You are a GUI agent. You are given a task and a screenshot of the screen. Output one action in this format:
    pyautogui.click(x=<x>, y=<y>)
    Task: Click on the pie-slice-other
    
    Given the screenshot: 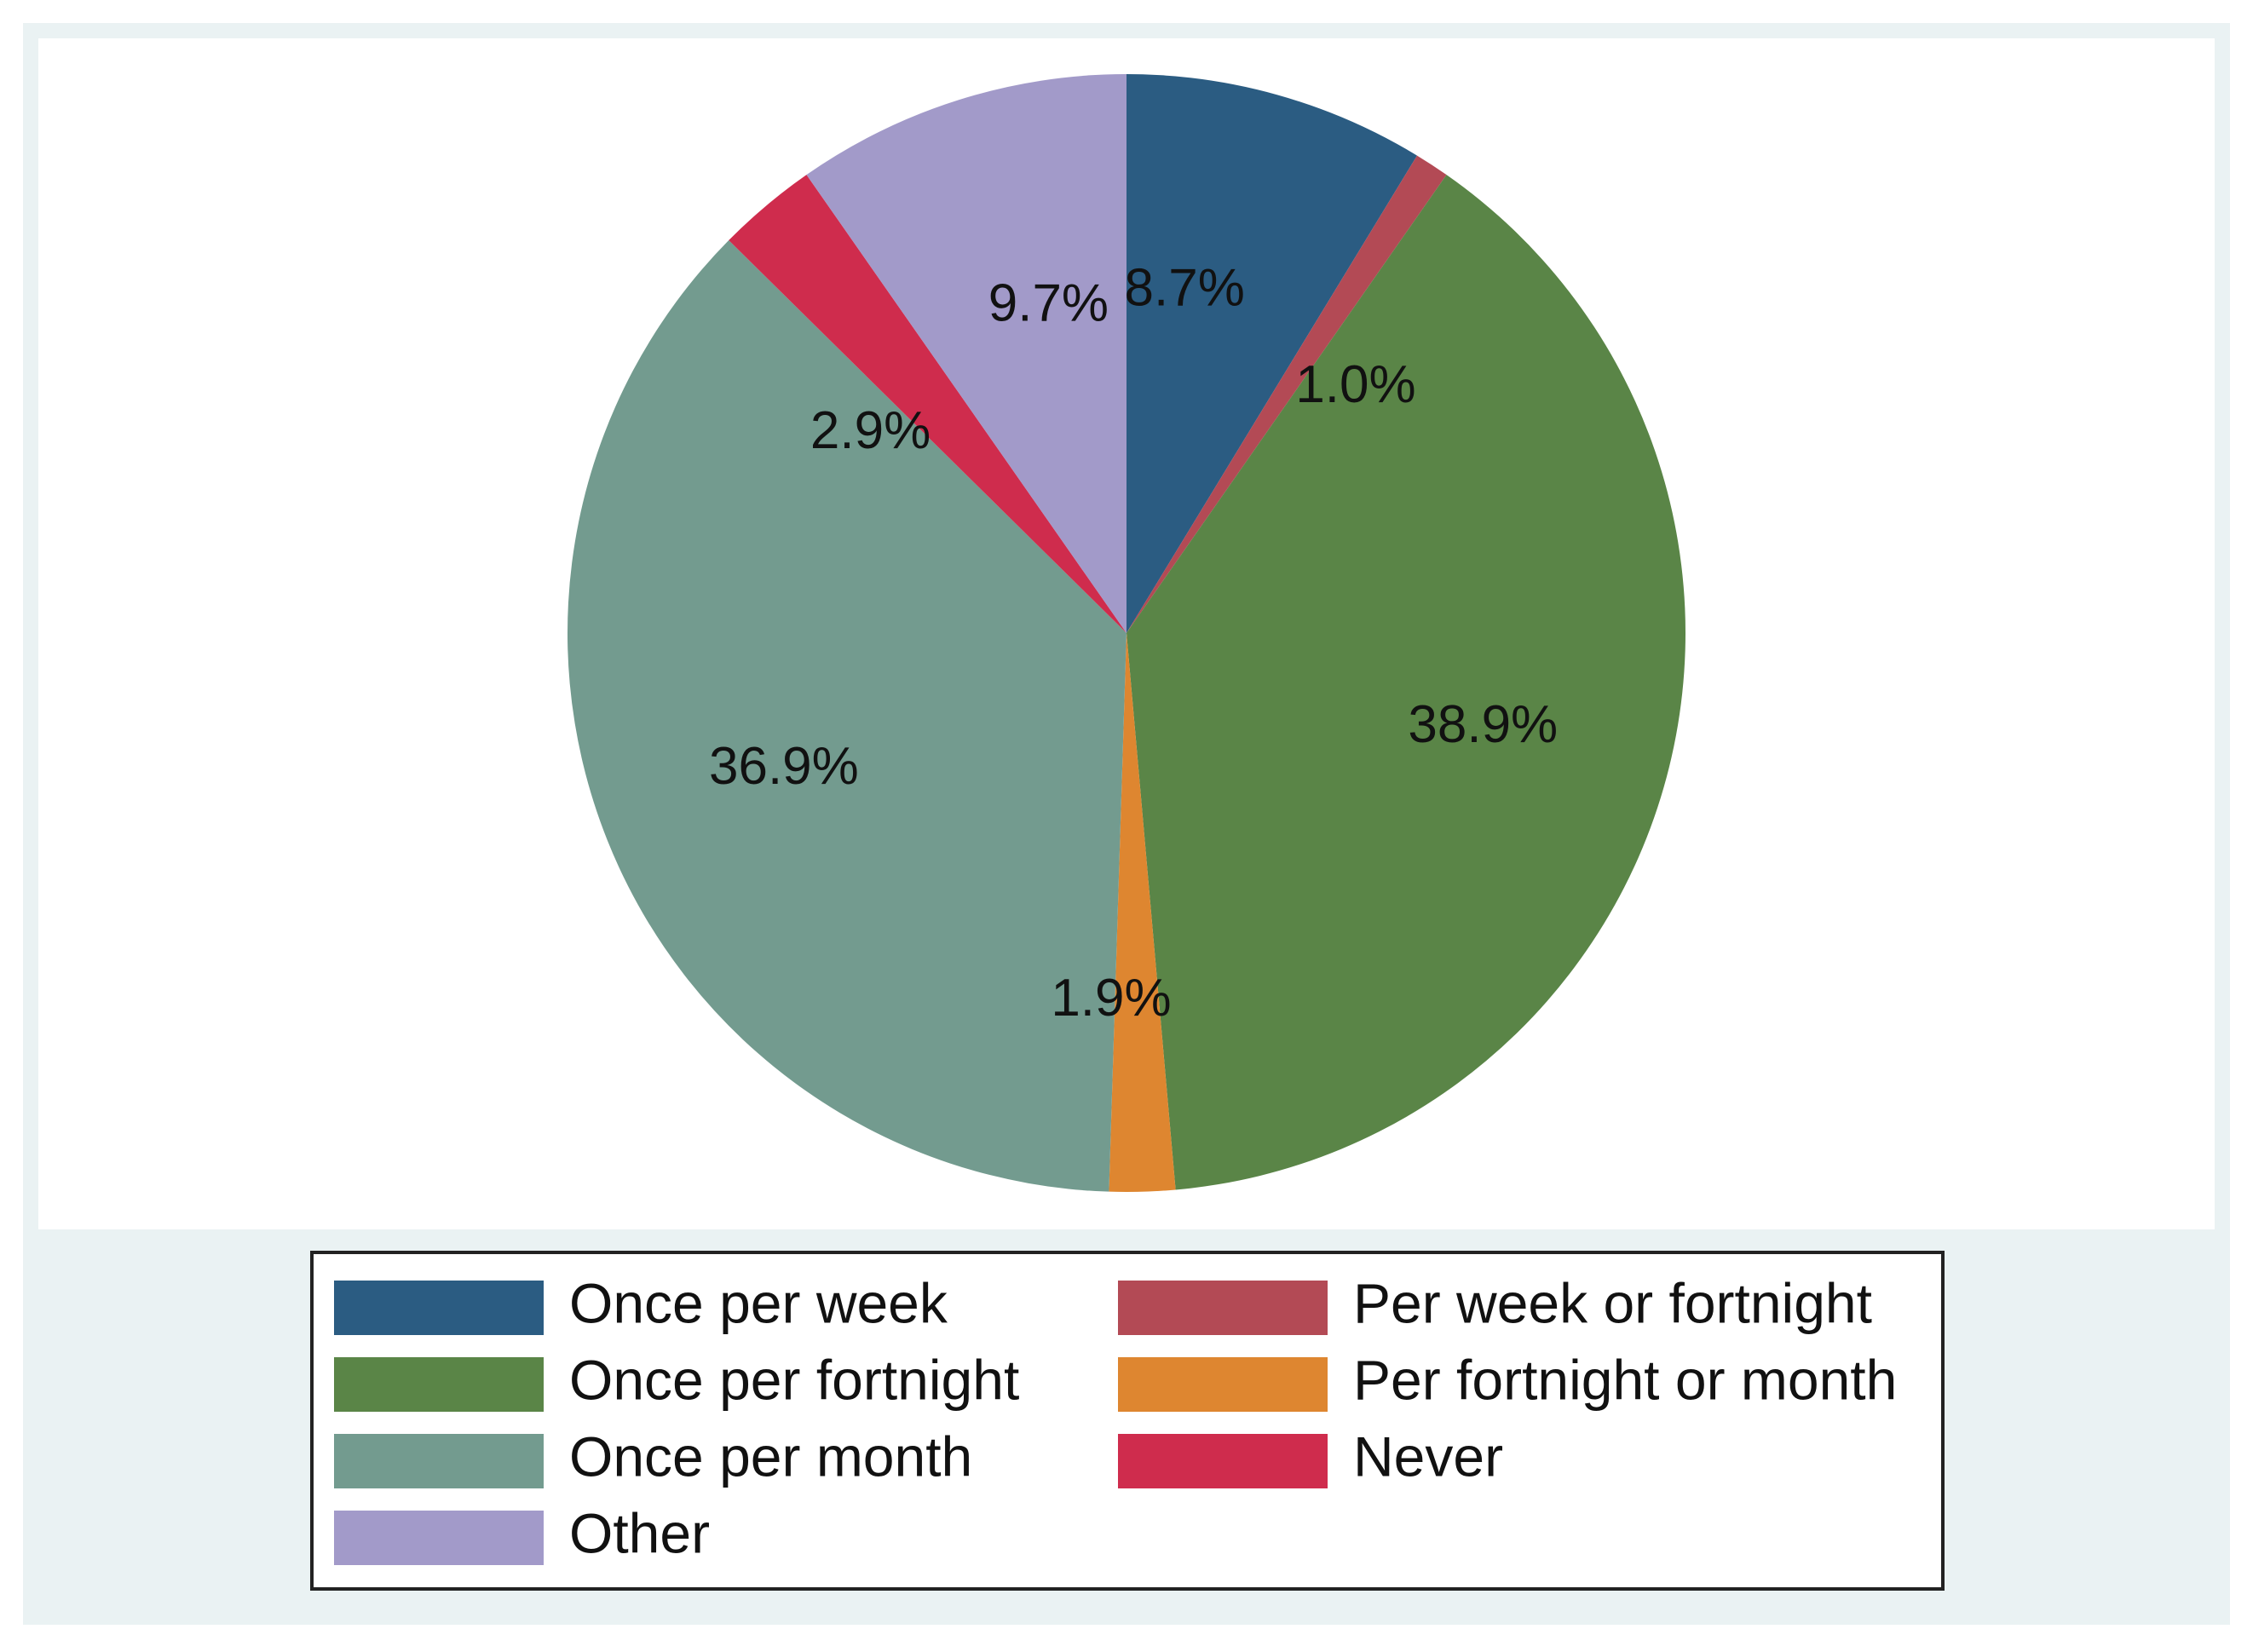 What is the action you would take?
    pyautogui.click(x=966, y=353)
    